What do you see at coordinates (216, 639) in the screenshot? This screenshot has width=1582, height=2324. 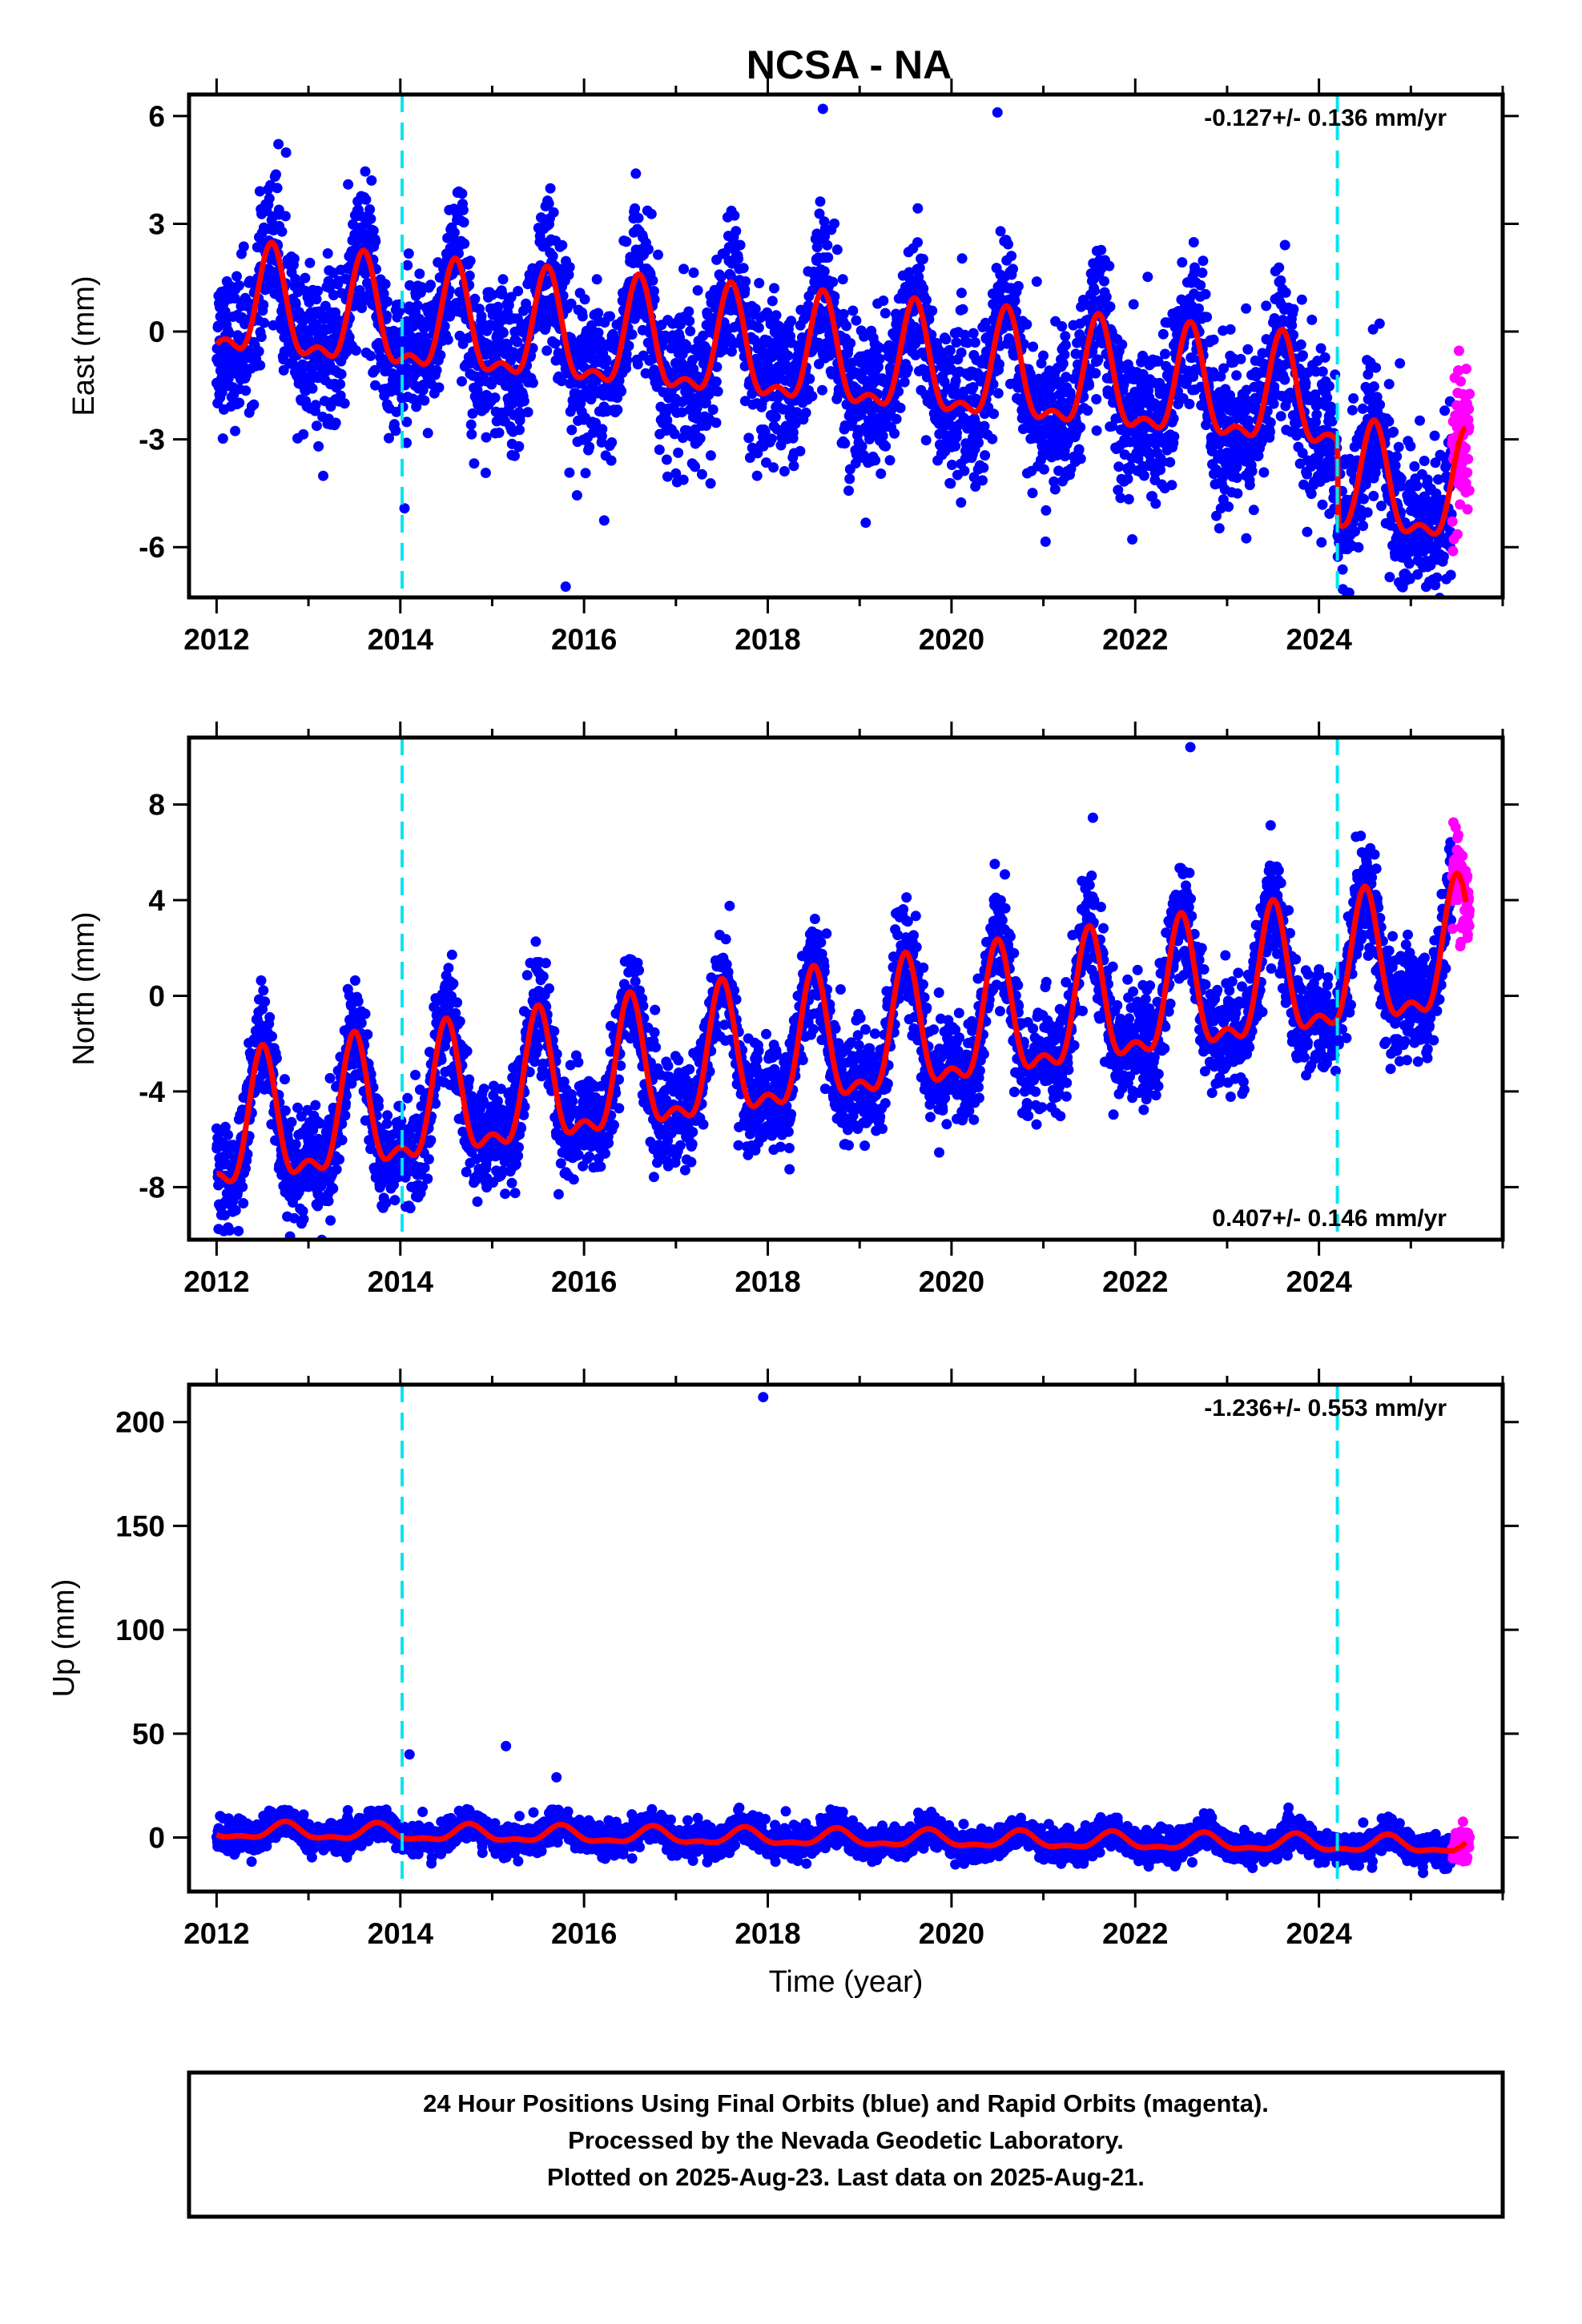 I see `east-x-tick-label: 2012` at bounding box center [216, 639].